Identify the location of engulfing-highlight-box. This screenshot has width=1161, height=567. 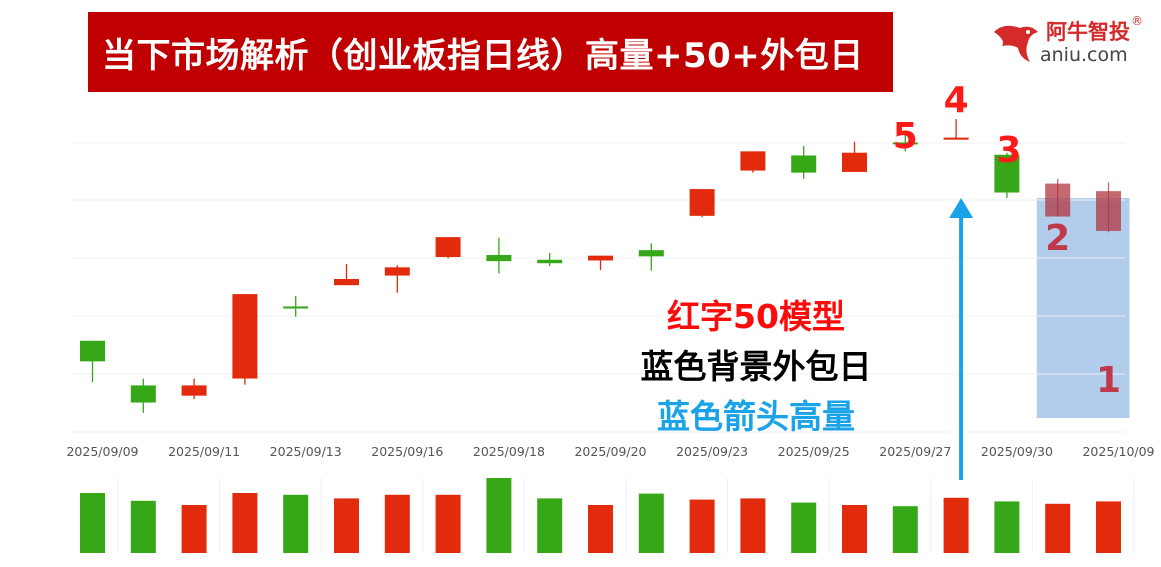
(1083, 308).